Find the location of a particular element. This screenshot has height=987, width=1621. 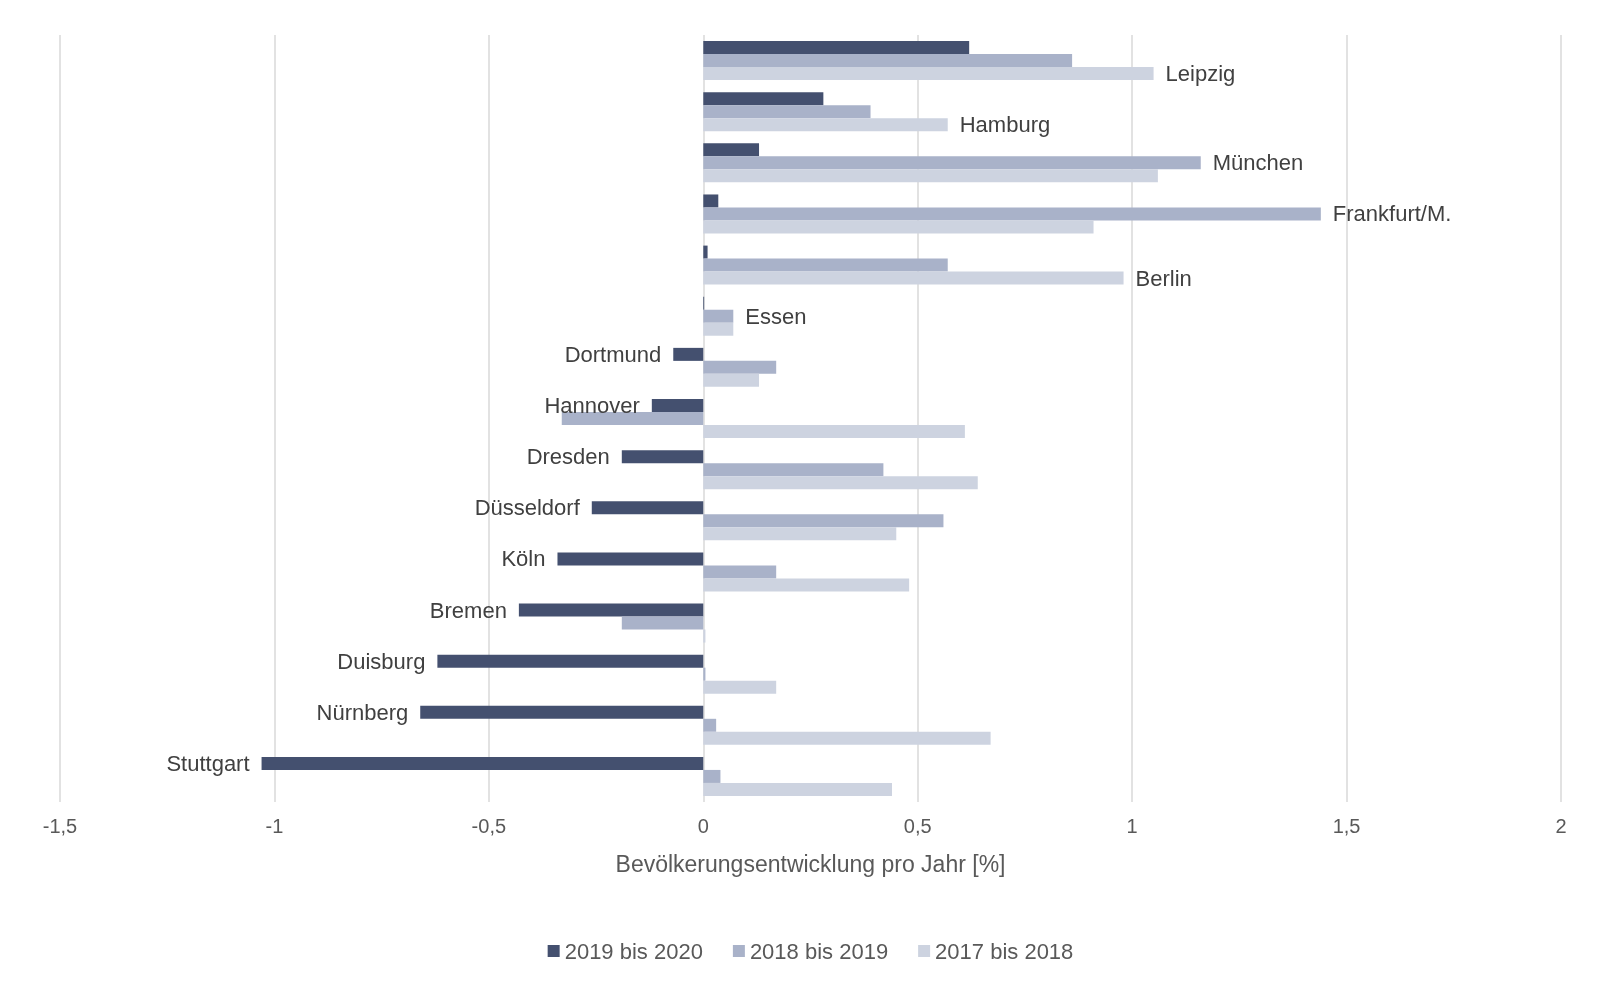

y-tick-label: Berlin is located at coordinates (1163, 278).